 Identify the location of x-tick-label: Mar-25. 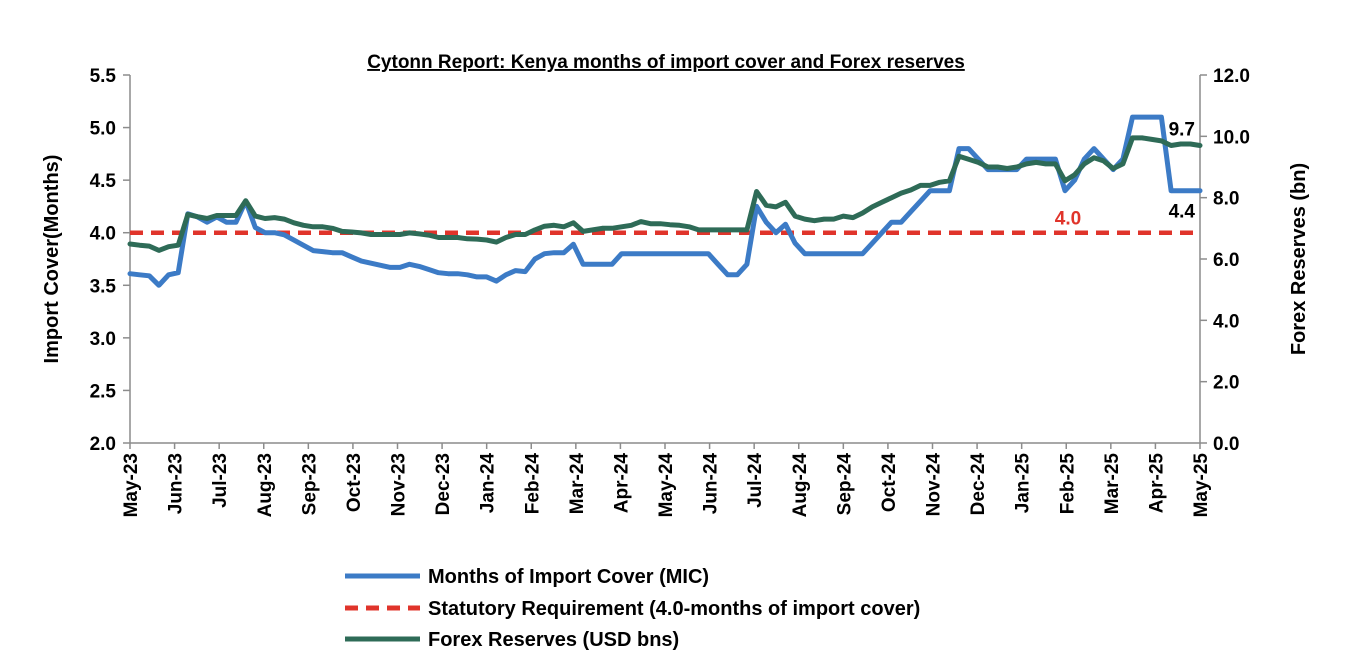
(1112, 484).